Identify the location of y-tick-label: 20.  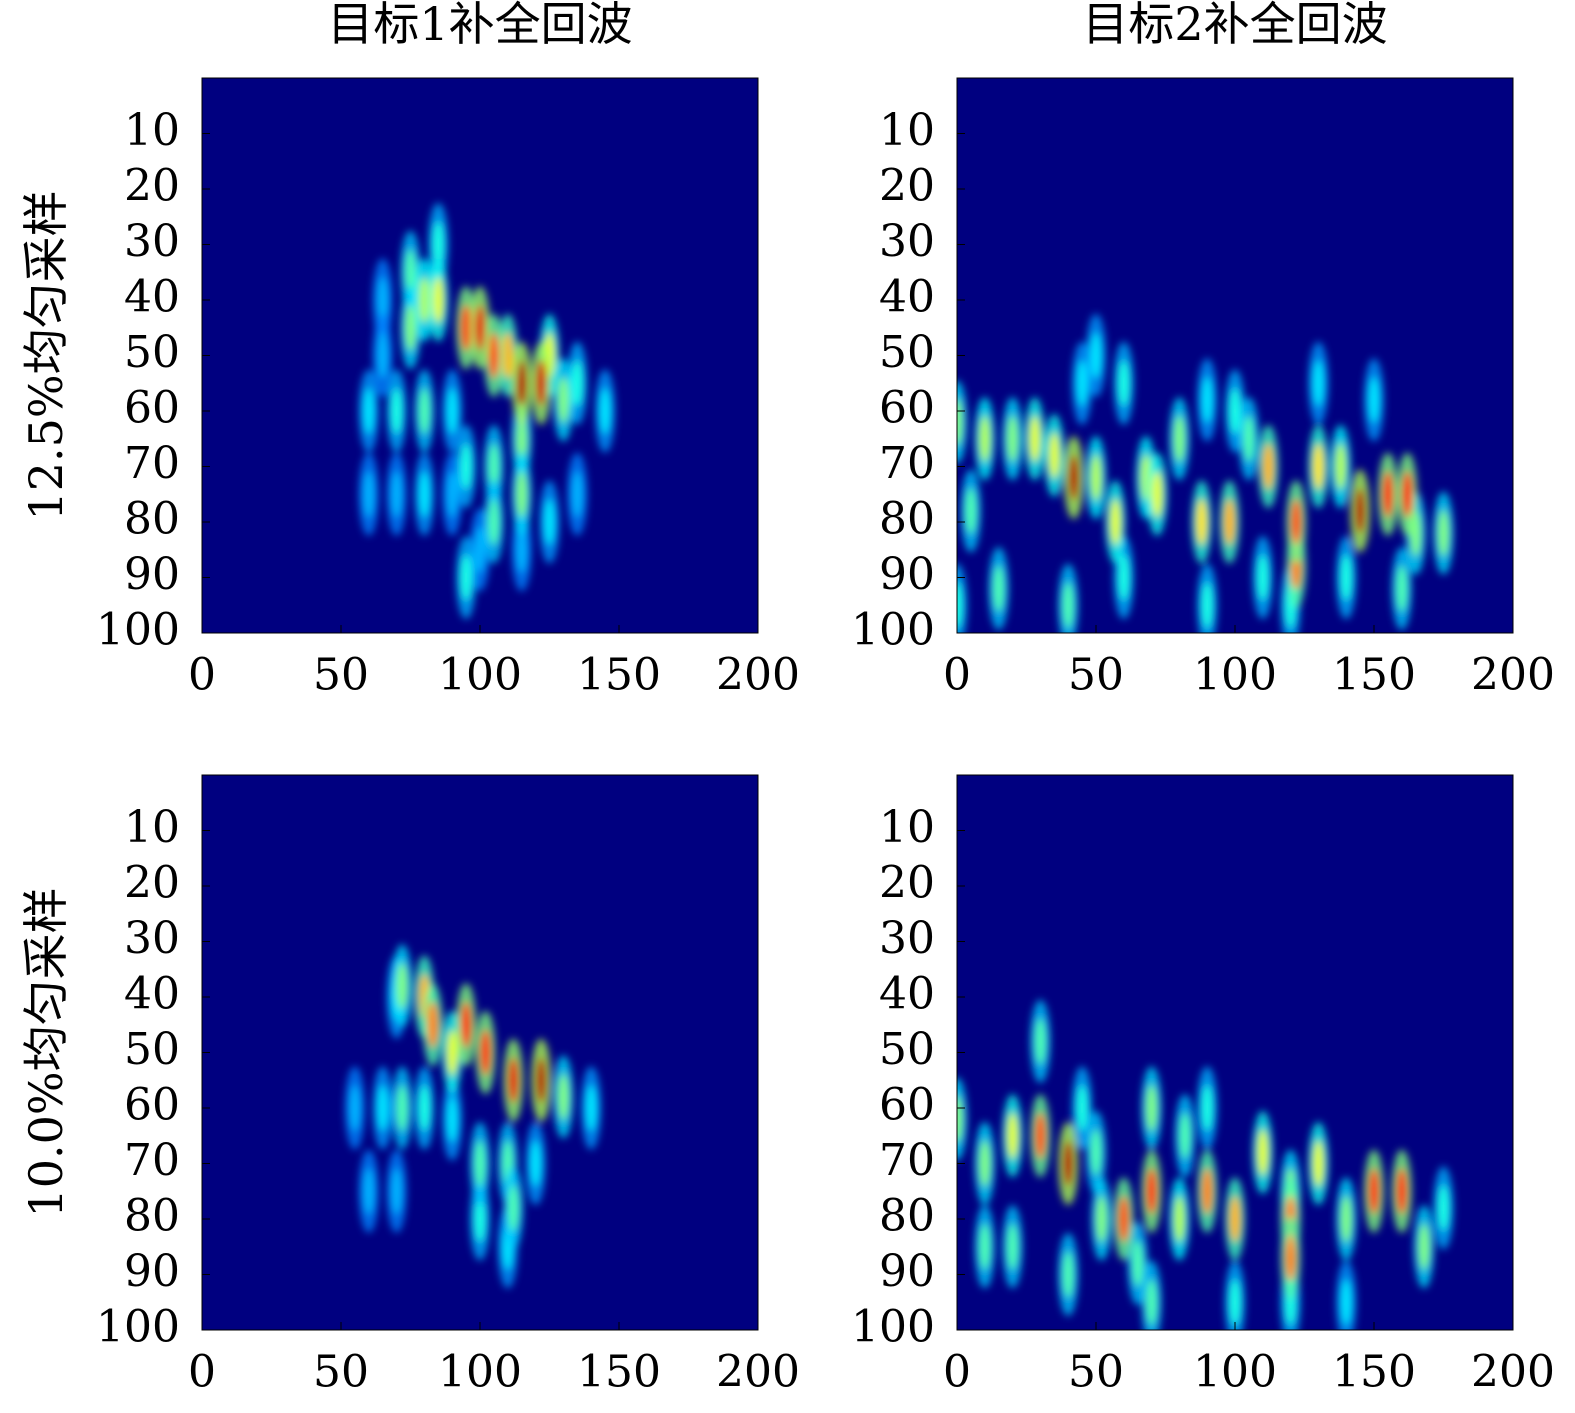
(907, 883).